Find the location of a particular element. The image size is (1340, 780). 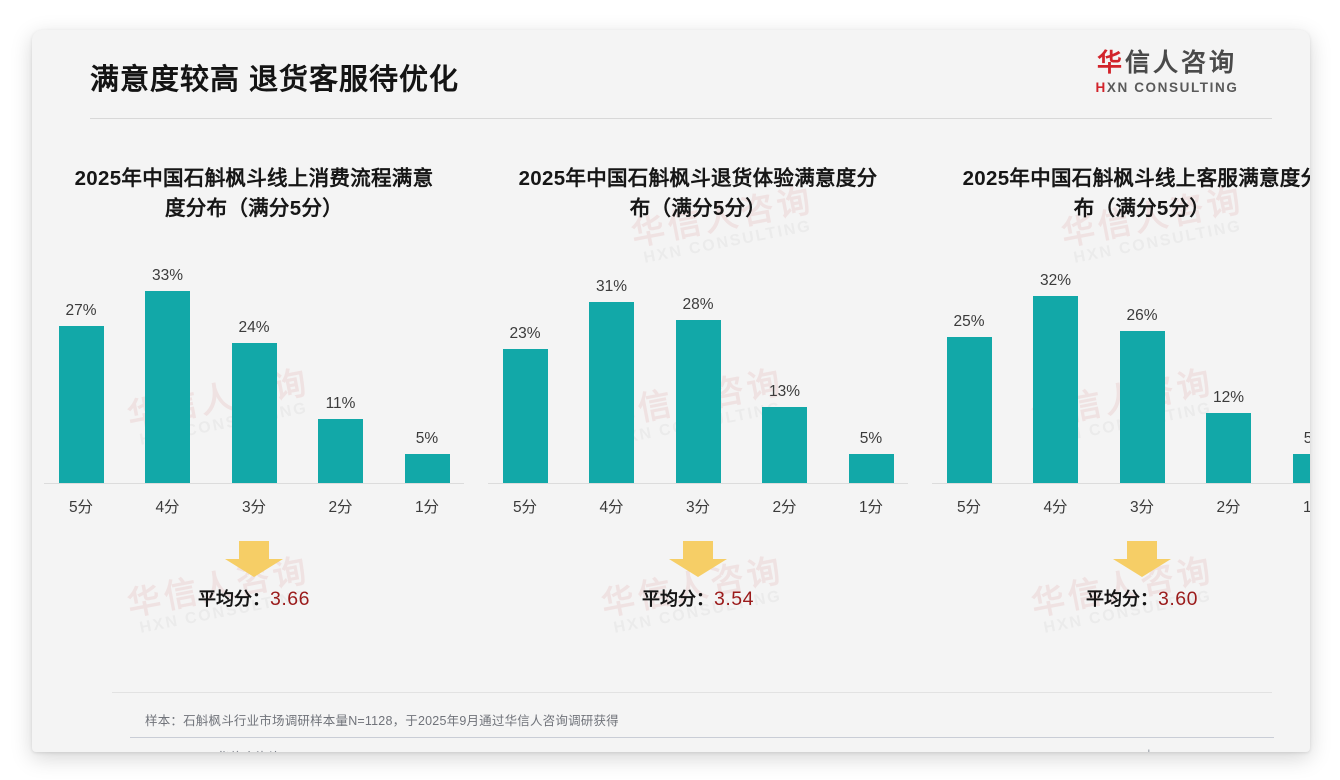

bar-value-label: 24% is located at coordinates (254, 328).